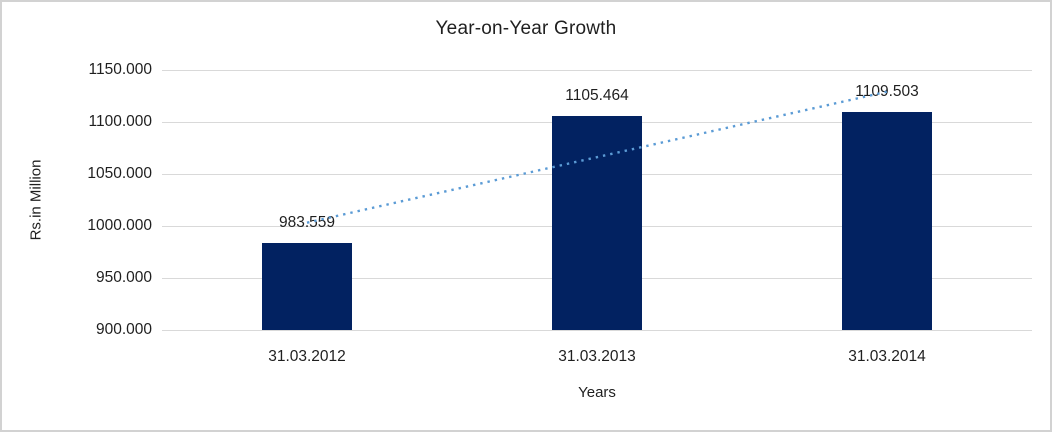 The height and width of the screenshot is (432, 1052). I want to click on x-axis-tick-label: 31.03.2013, so click(597, 356).